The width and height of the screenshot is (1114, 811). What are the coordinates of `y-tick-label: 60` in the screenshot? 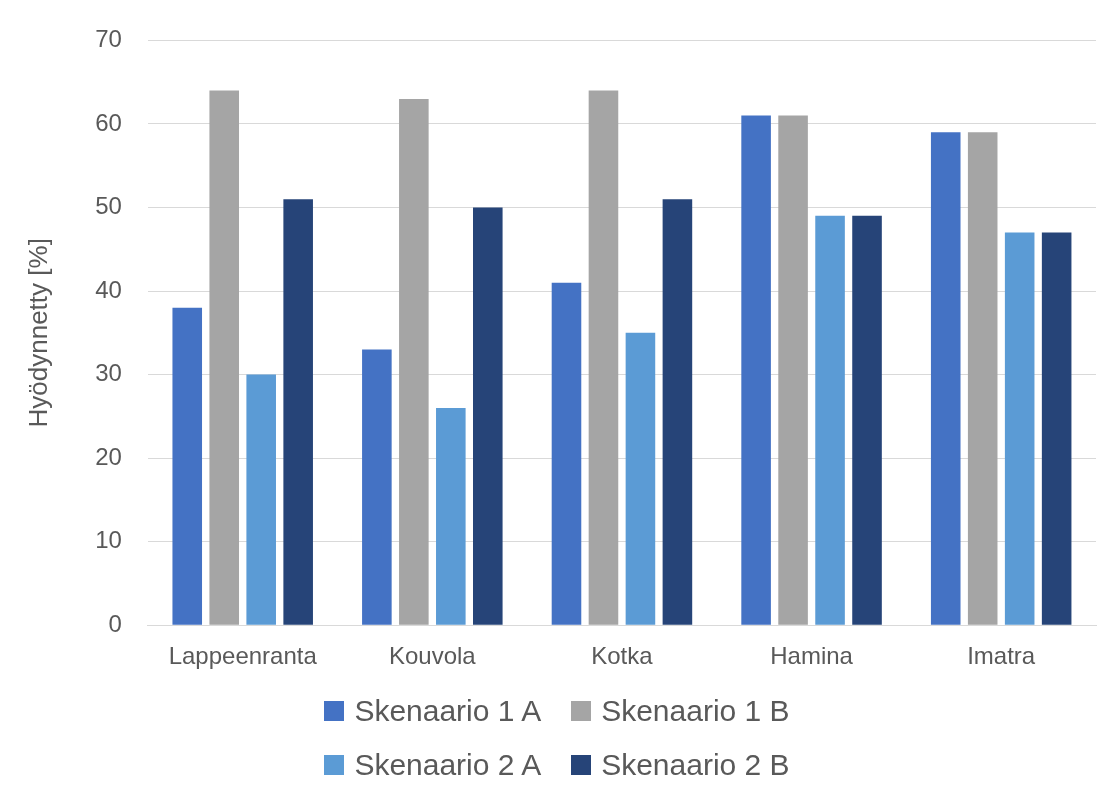 It's located at (108, 122).